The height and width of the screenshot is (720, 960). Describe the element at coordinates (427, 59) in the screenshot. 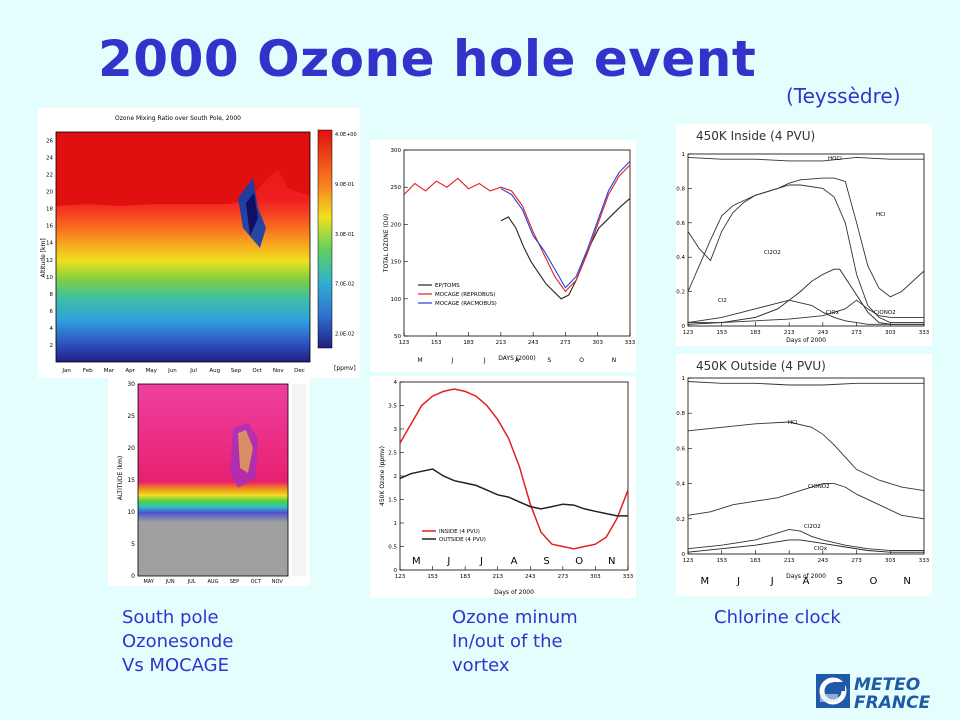

I see `page-title: 2000 Ozone hole event` at that location.